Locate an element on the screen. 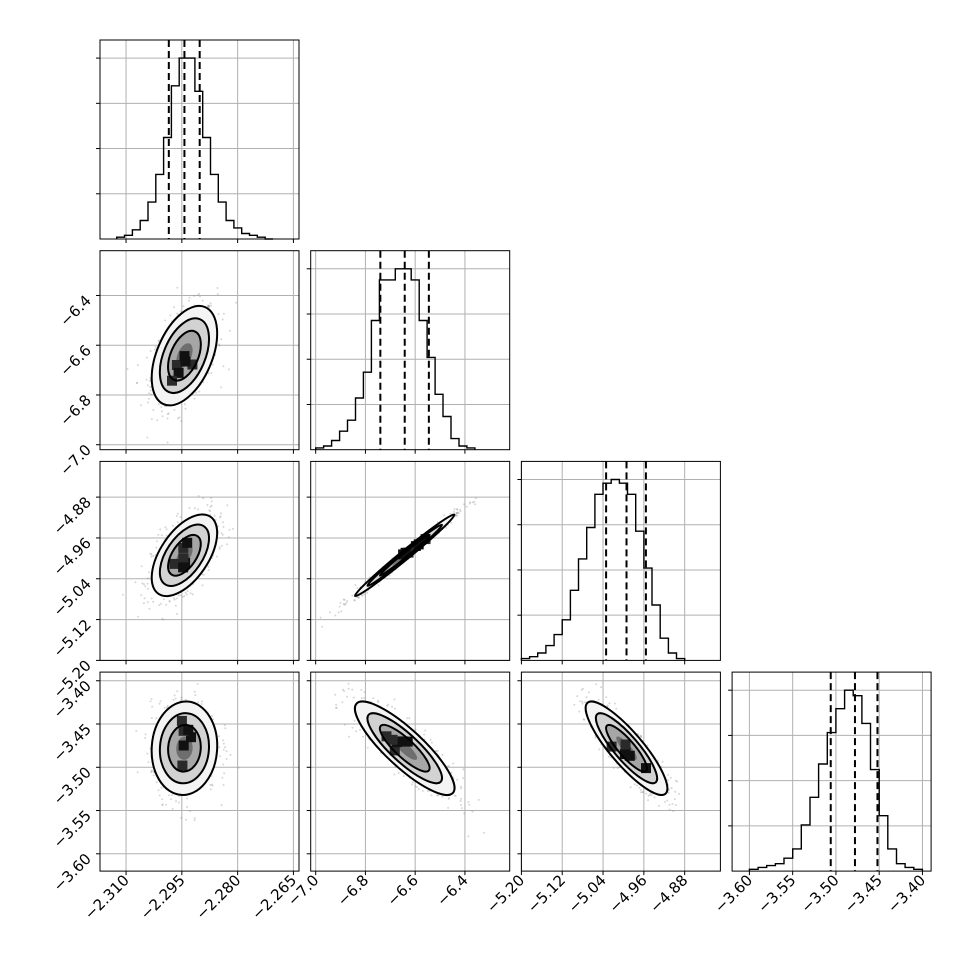 This screenshot has height=970, width=970. y-tick-label-2-1: −5.12 is located at coordinates (72, 638).